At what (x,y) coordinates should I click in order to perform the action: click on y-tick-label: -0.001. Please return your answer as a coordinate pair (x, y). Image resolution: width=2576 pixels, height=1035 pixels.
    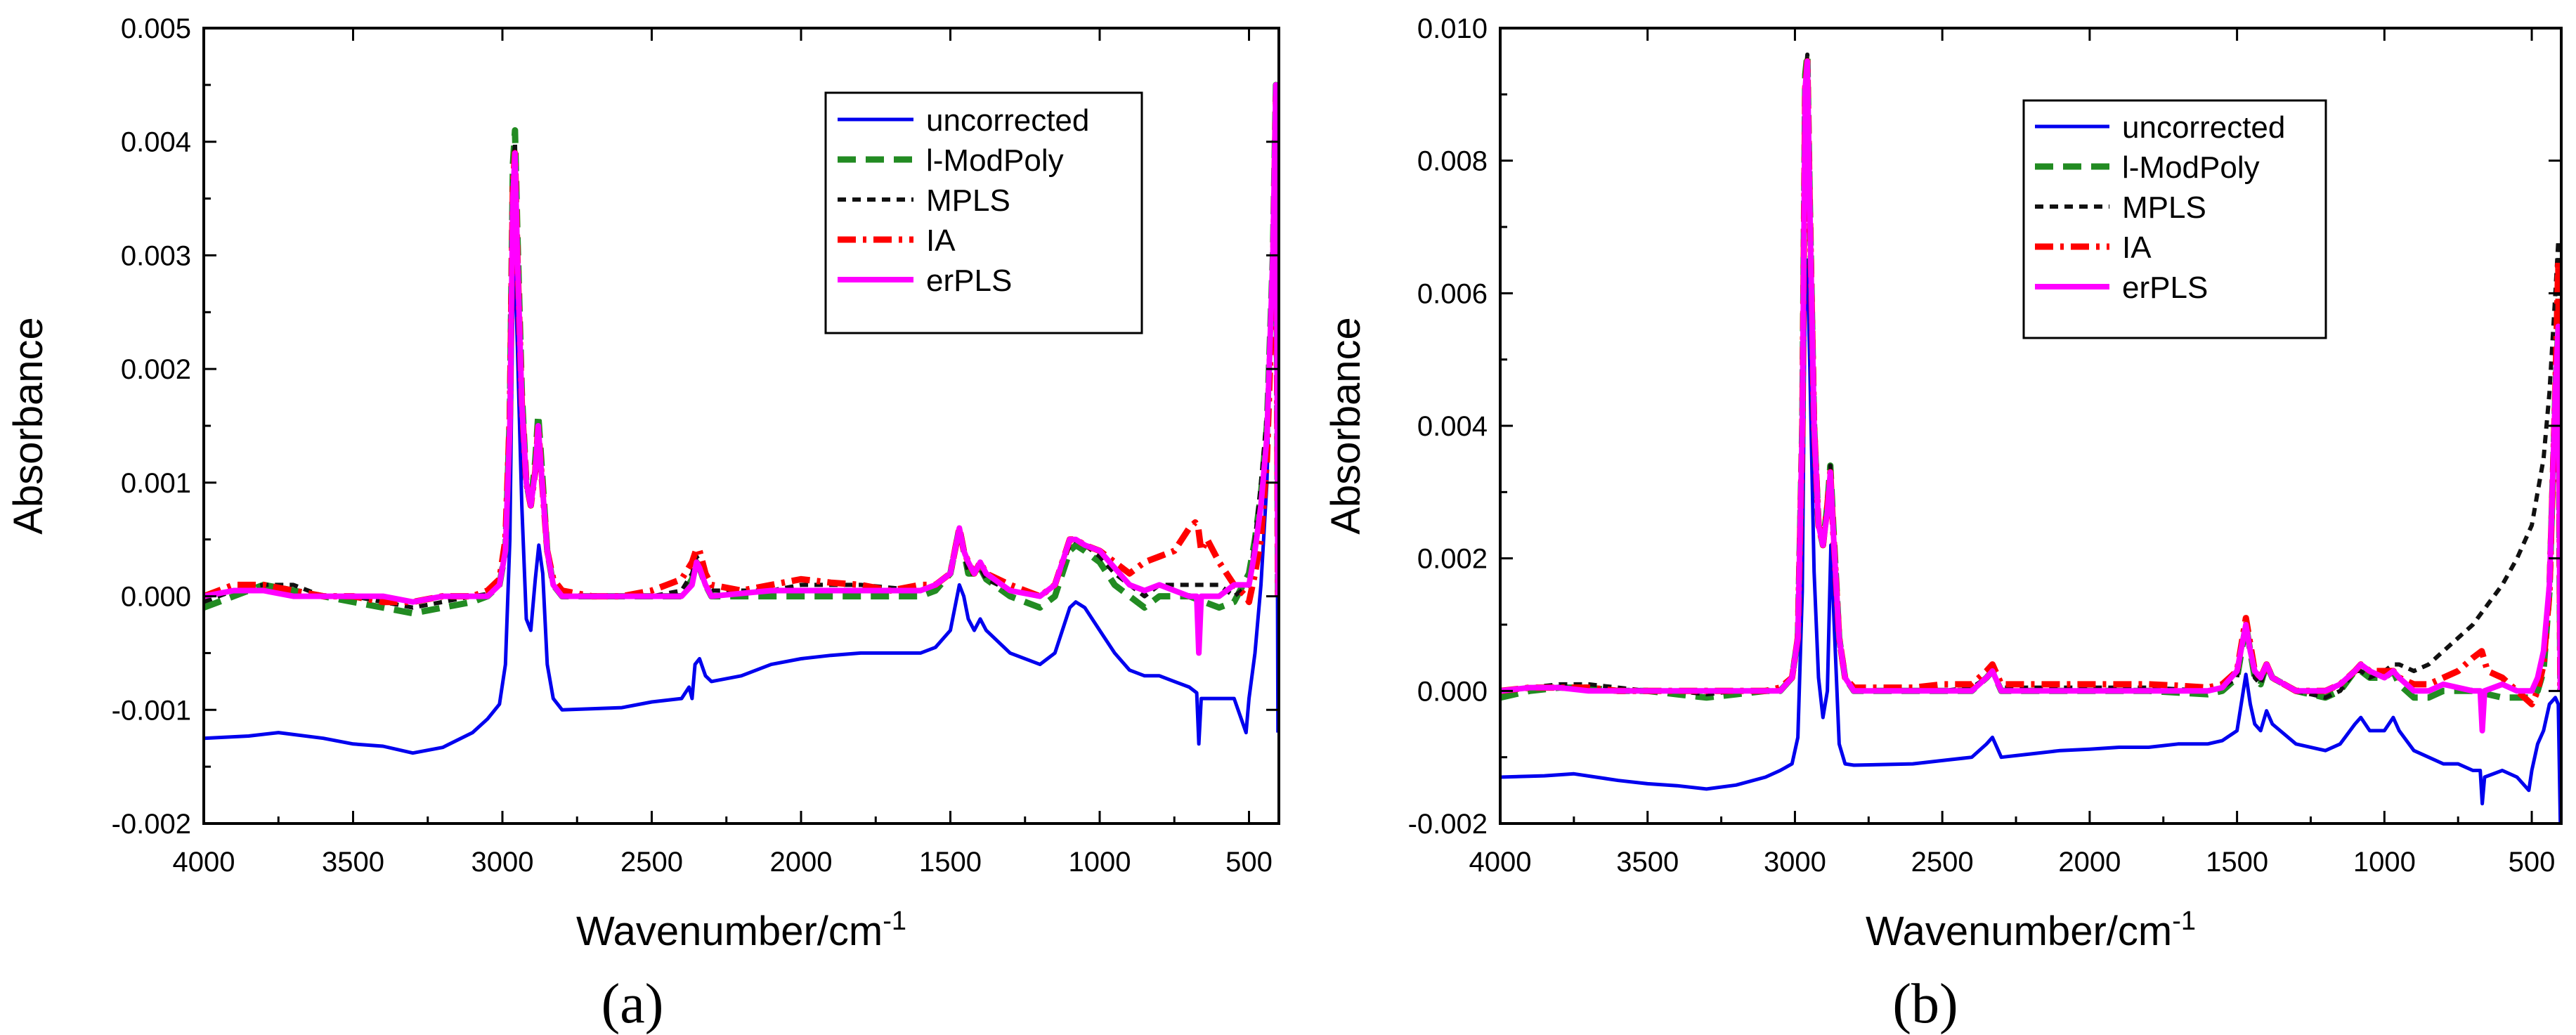
    Looking at the image, I should click on (151, 710).